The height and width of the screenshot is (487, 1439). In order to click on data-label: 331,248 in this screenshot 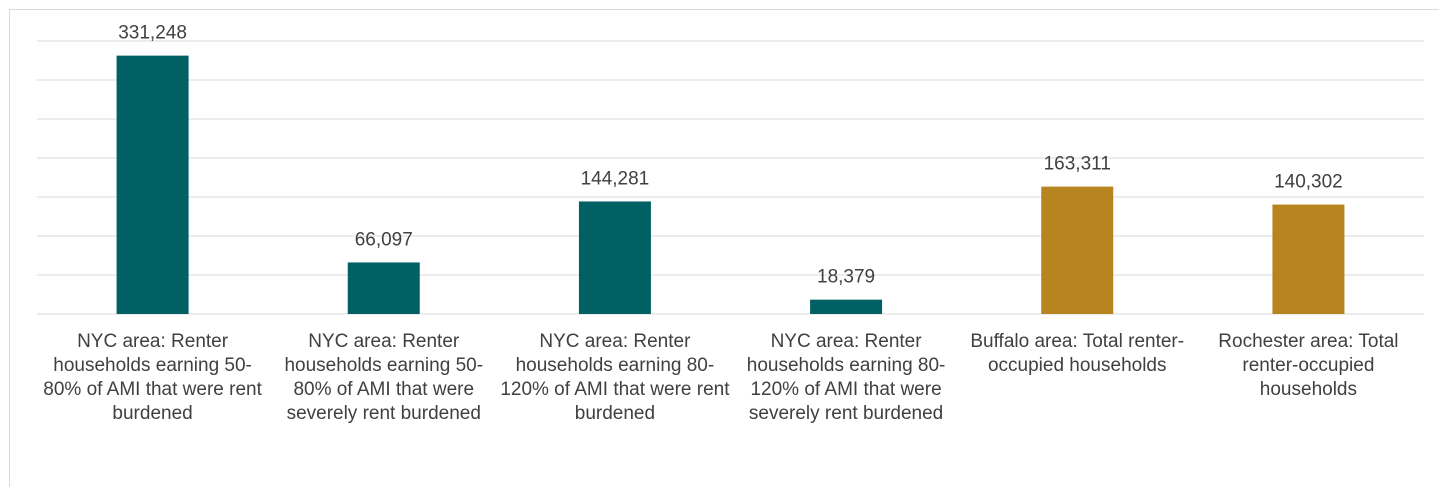, I will do `click(152, 33)`.